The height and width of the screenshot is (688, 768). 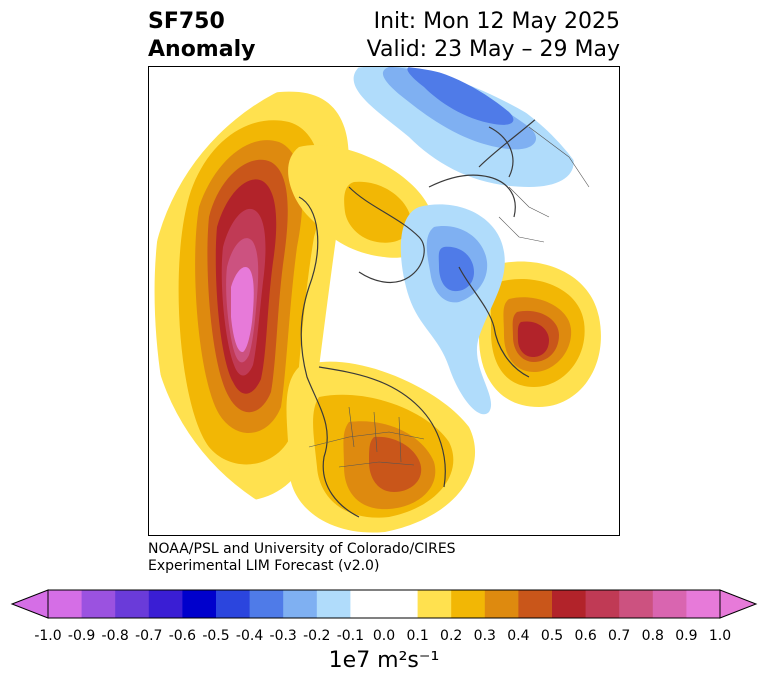 I want to click on title-line-2: Anomaly, so click(x=202, y=49).